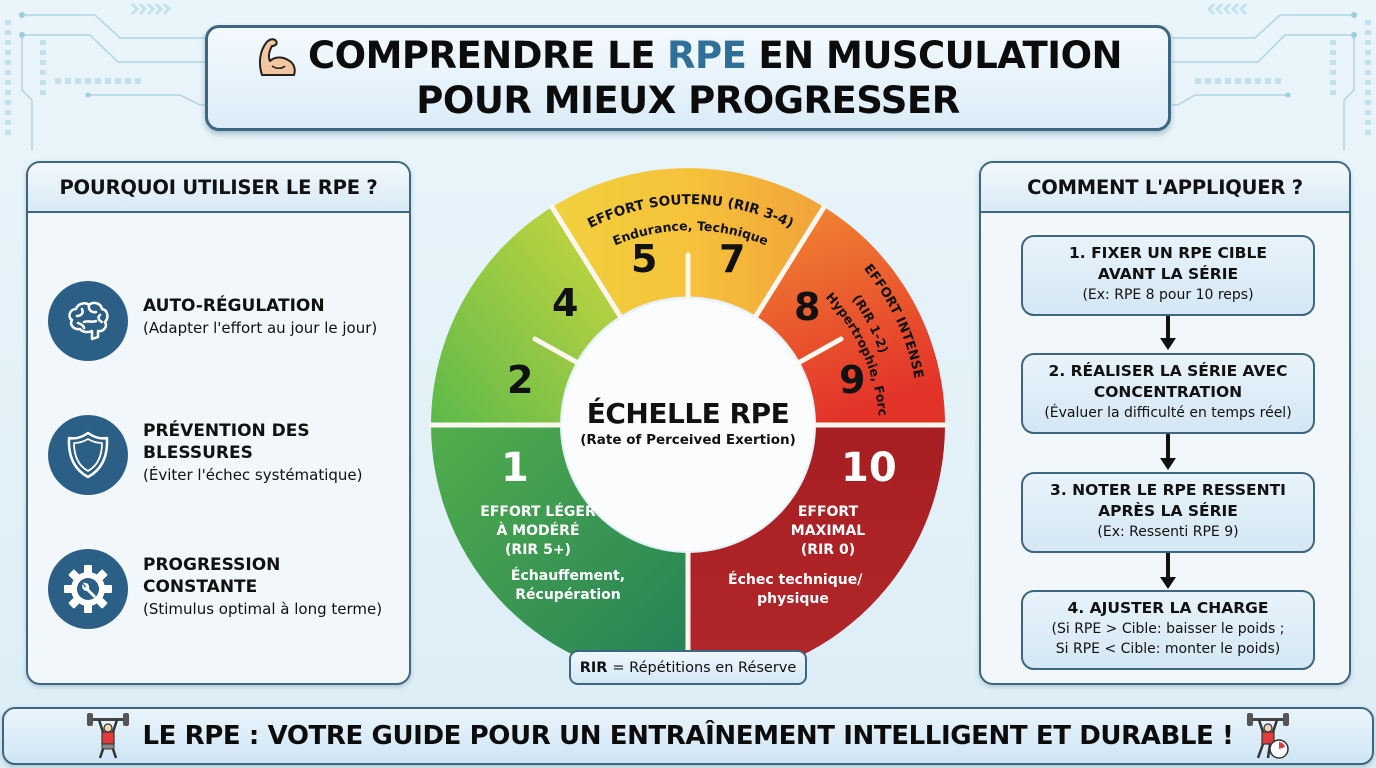  Describe the element at coordinates (688, 440) in the screenshot. I see `center-subtitle: (Rate of Perceived Exertion)` at that location.